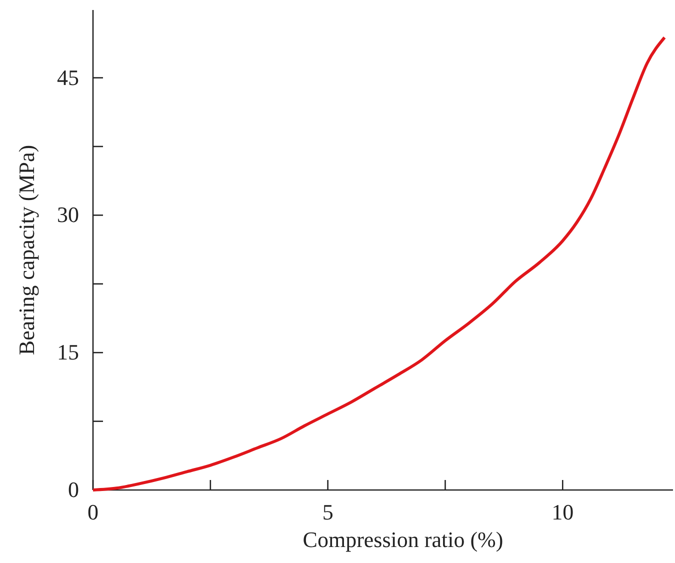  I want to click on x-tick-label: 5, so click(328, 512).